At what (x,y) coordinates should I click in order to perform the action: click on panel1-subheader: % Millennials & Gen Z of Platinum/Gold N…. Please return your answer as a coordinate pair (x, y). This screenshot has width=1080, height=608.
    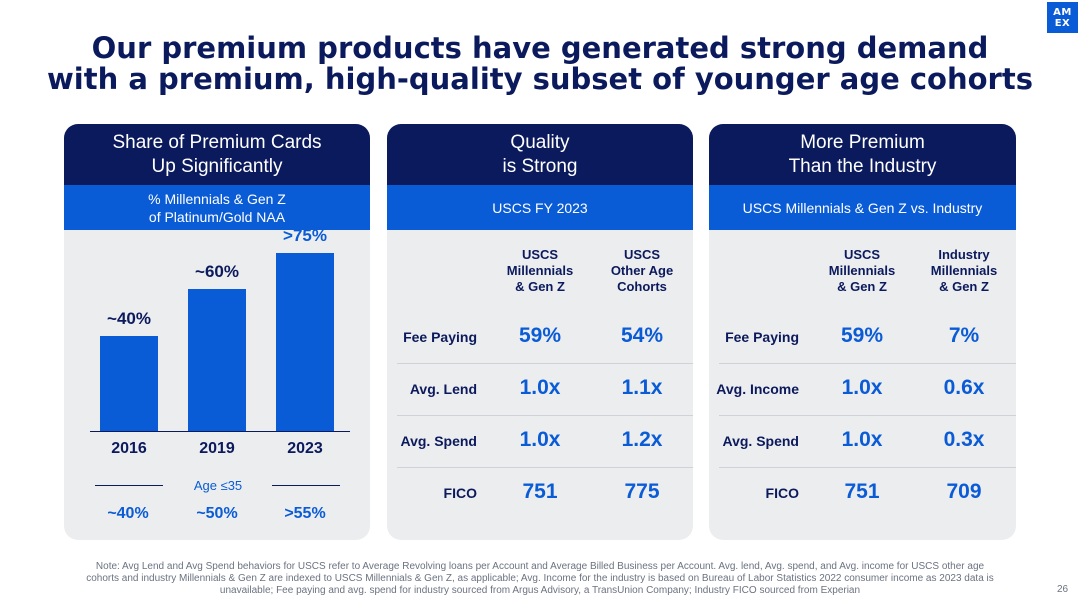
    Looking at the image, I should click on (217, 207).